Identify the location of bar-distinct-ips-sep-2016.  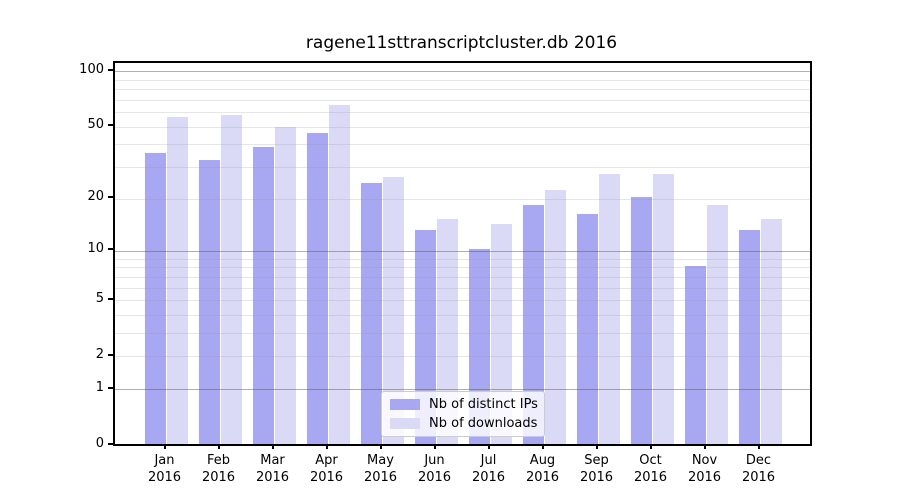
(587, 329).